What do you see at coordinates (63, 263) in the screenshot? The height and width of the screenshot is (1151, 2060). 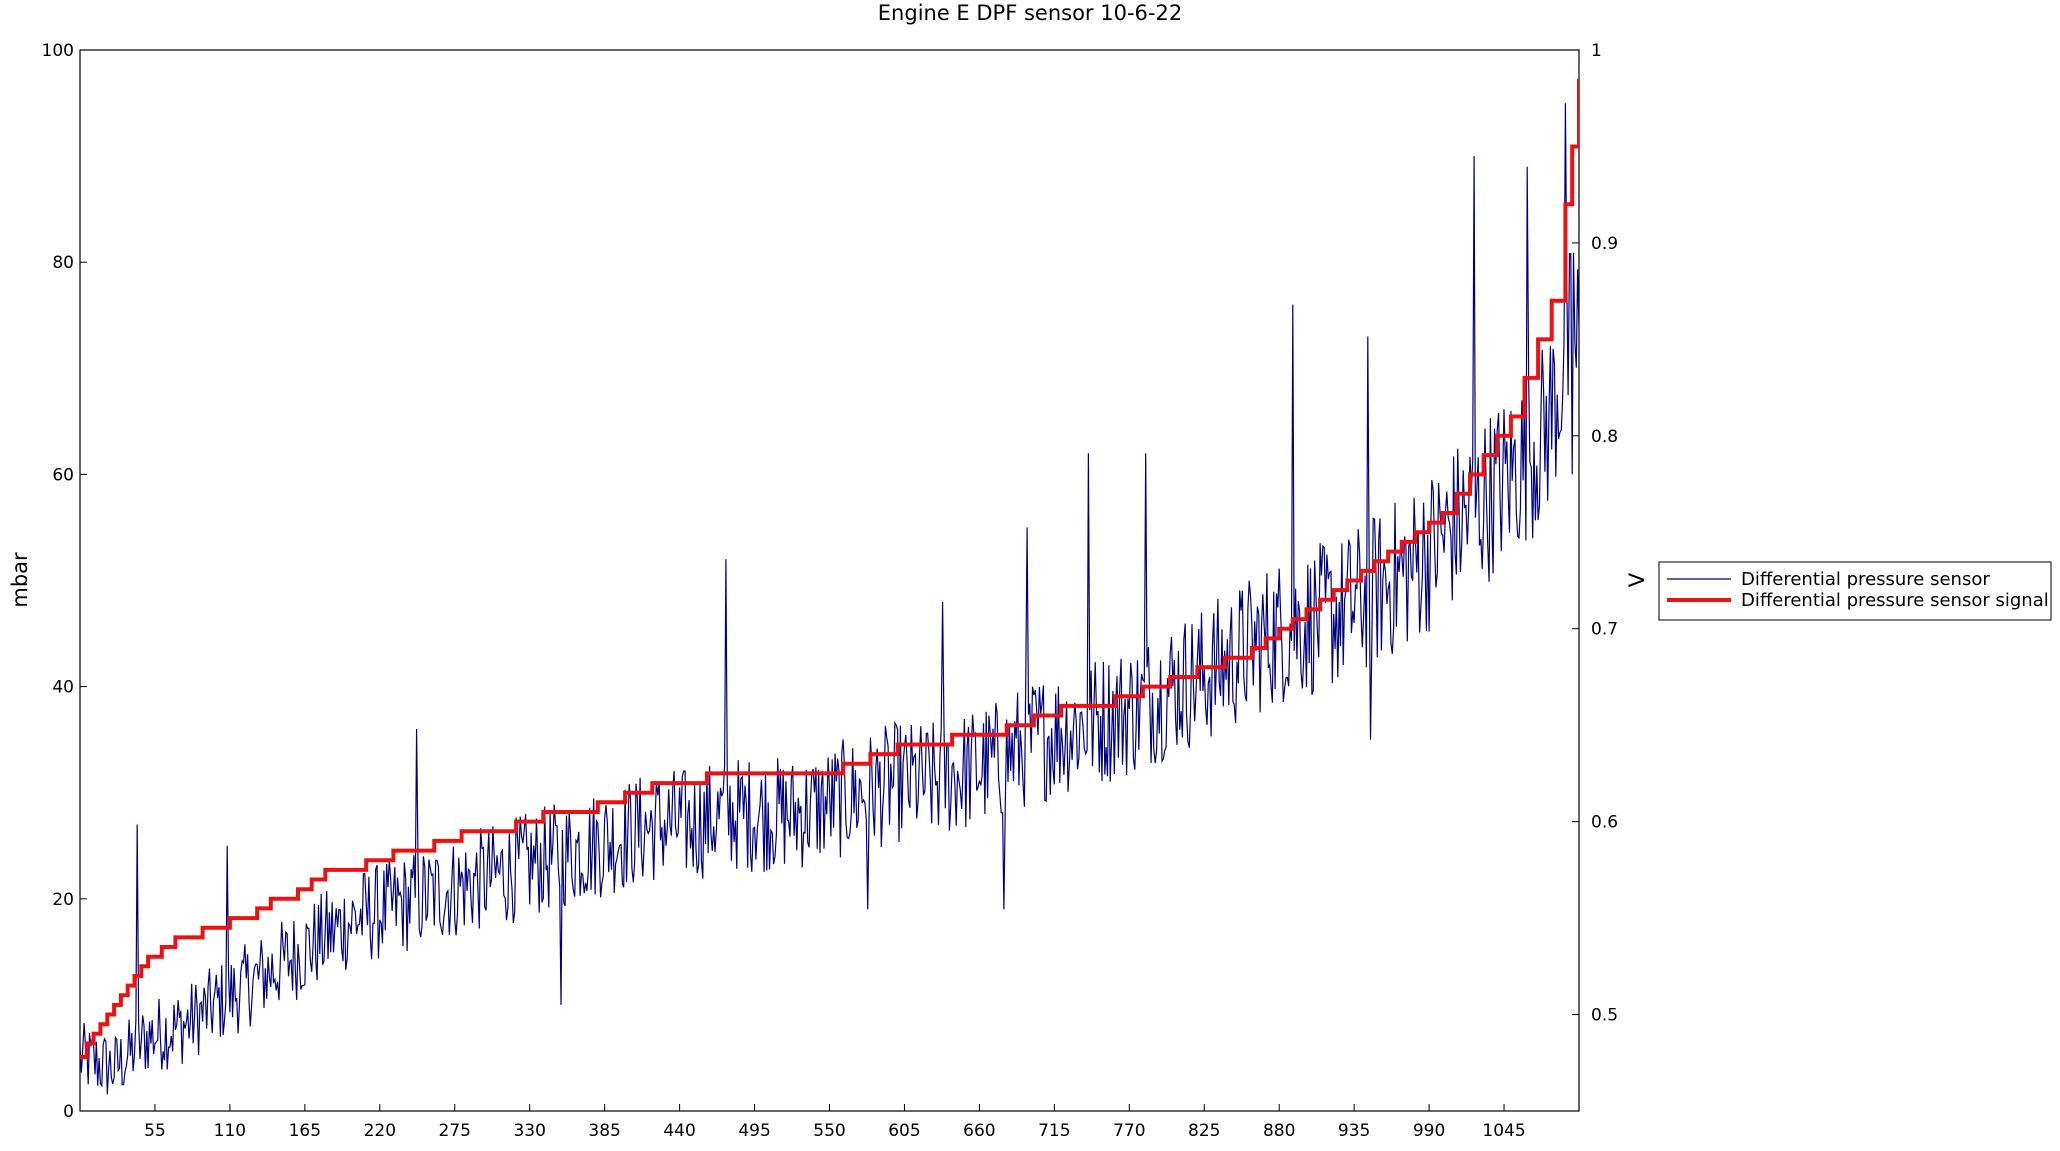 I see `y-left-tick-label: 80` at bounding box center [63, 263].